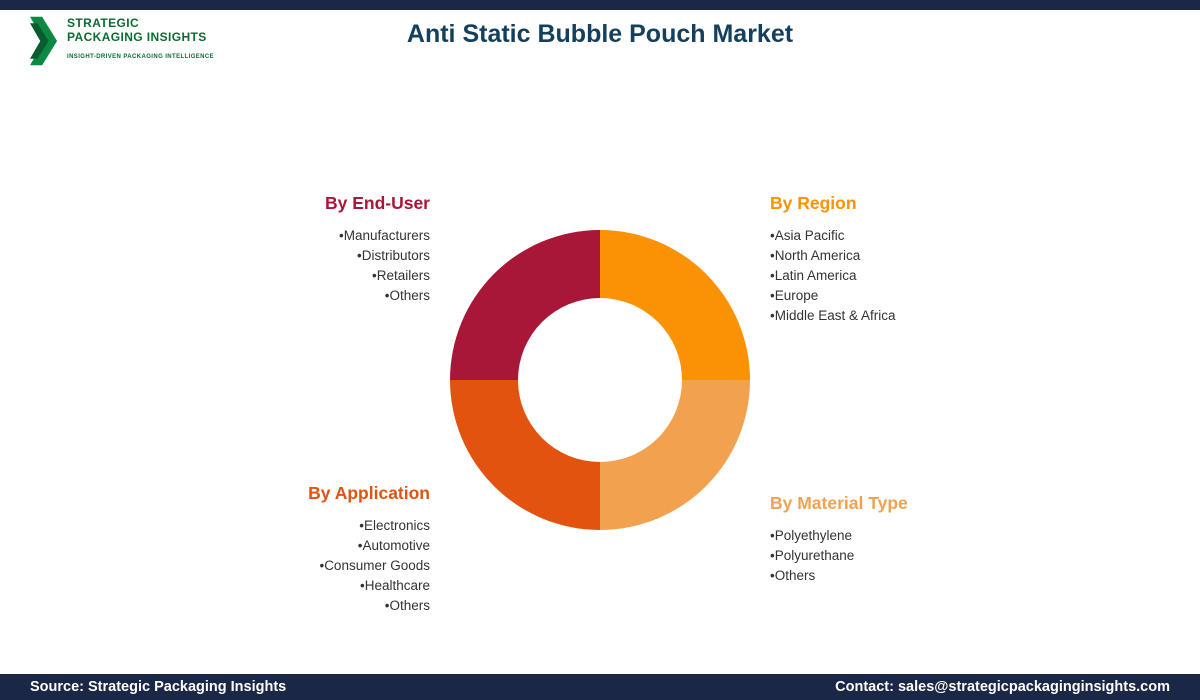 The image size is (1200, 700). Describe the element at coordinates (141, 57) in the screenshot. I see `logo-tagline: INSIGHT-DRIVEN PACKAGING INTELLIGENCE` at that location.